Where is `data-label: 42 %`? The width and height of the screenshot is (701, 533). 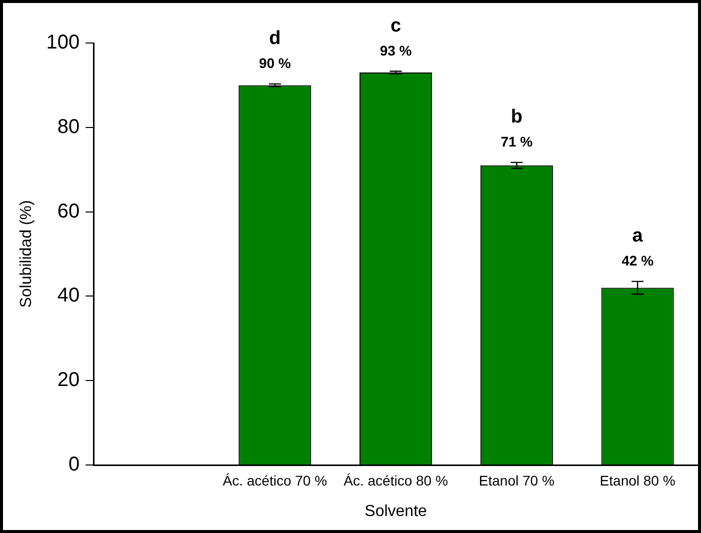
data-label: 42 % is located at coordinates (638, 260).